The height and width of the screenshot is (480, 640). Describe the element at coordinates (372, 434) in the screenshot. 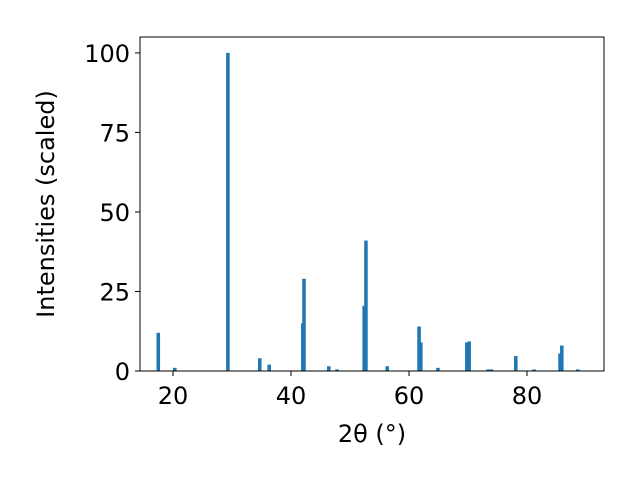

I see `x-axis-label: 2θ (°)` at that location.